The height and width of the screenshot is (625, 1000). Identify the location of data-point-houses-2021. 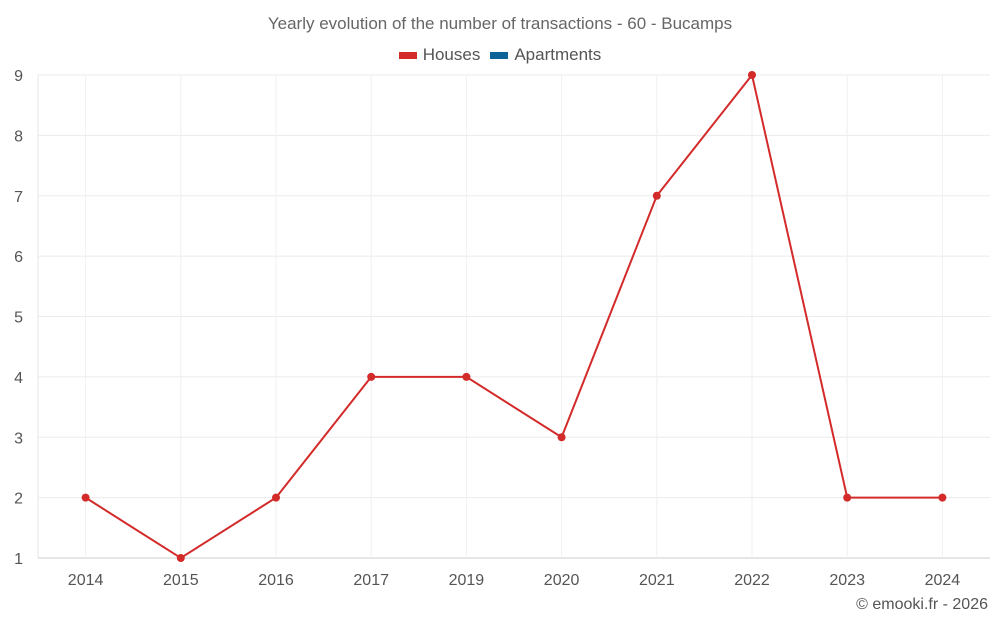
(656, 195).